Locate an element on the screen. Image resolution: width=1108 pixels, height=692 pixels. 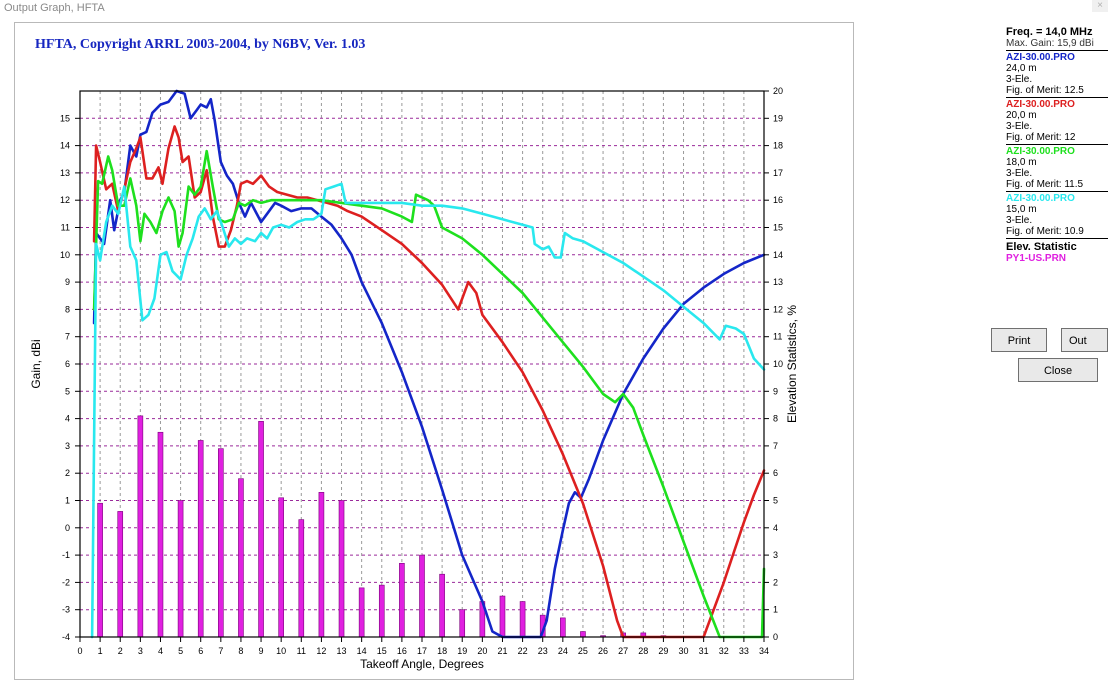
y-tick-label: -1 is located at coordinates (66, 555).